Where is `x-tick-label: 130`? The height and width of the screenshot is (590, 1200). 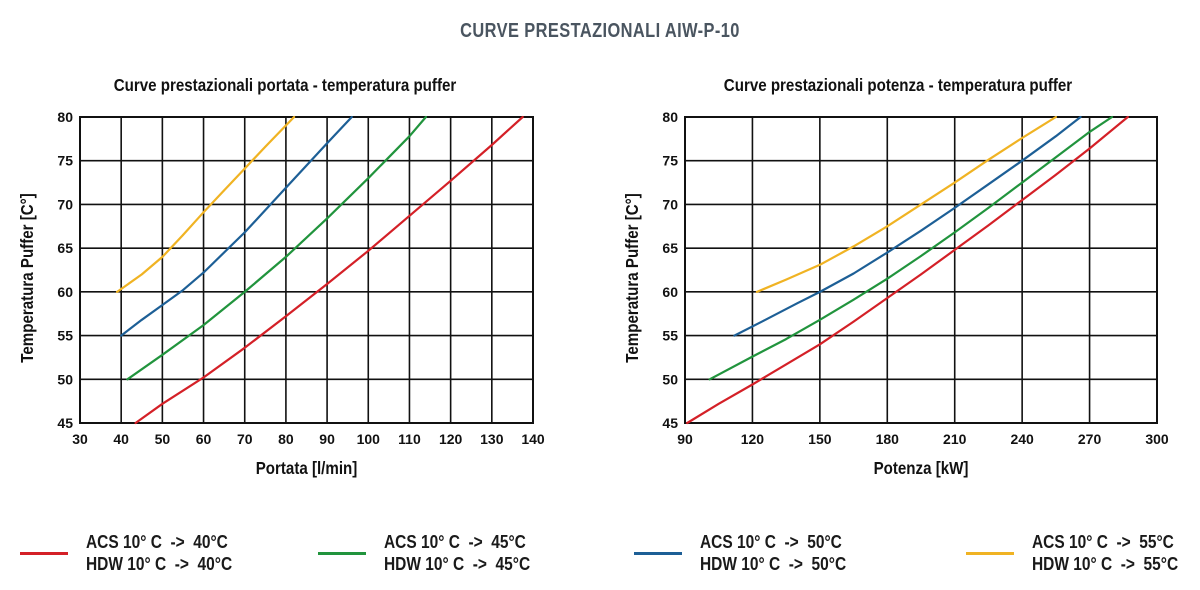
x-tick-label: 130 is located at coordinates (492, 439).